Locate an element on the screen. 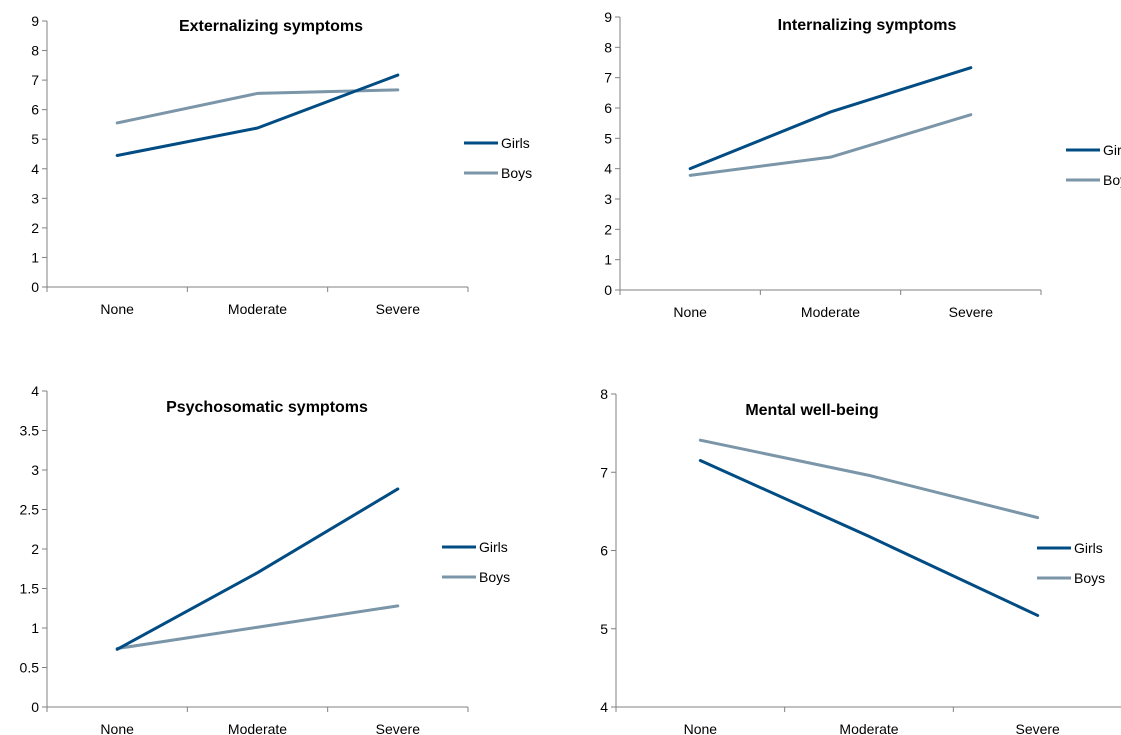  y-tick-label: 2.5 is located at coordinates (30, 510).